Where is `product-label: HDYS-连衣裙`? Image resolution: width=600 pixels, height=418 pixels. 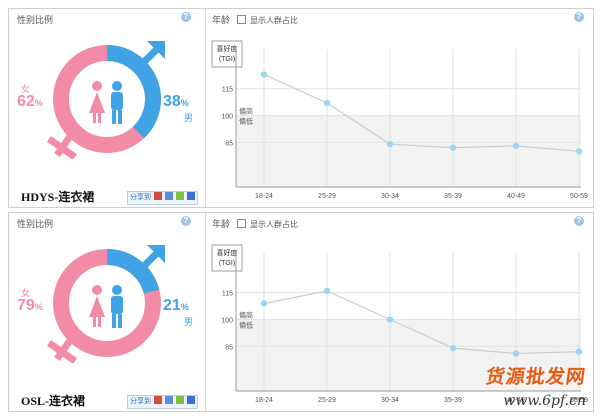 product-label: HDYS-连衣裙 is located at coordinates (58, 197).